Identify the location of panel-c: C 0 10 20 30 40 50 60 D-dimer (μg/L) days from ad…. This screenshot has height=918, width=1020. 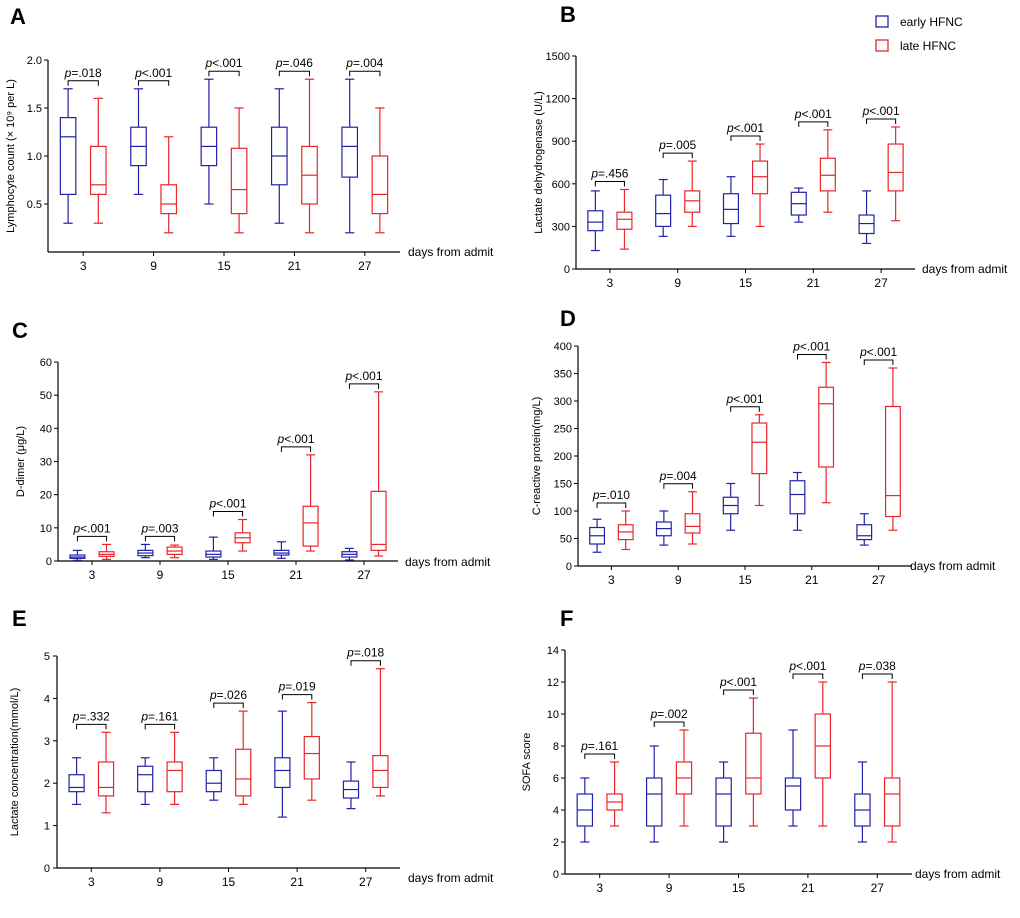
(251, 450).